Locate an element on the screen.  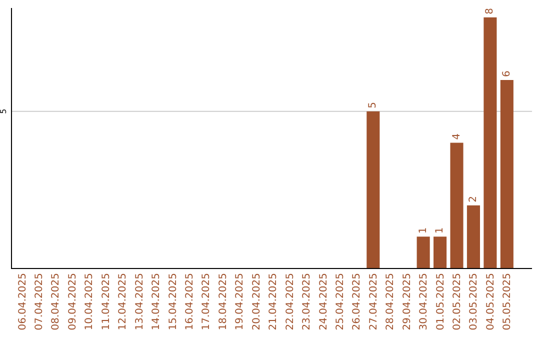
x-tick-label: 24.04.2025 is located at coordinates (324, 301).